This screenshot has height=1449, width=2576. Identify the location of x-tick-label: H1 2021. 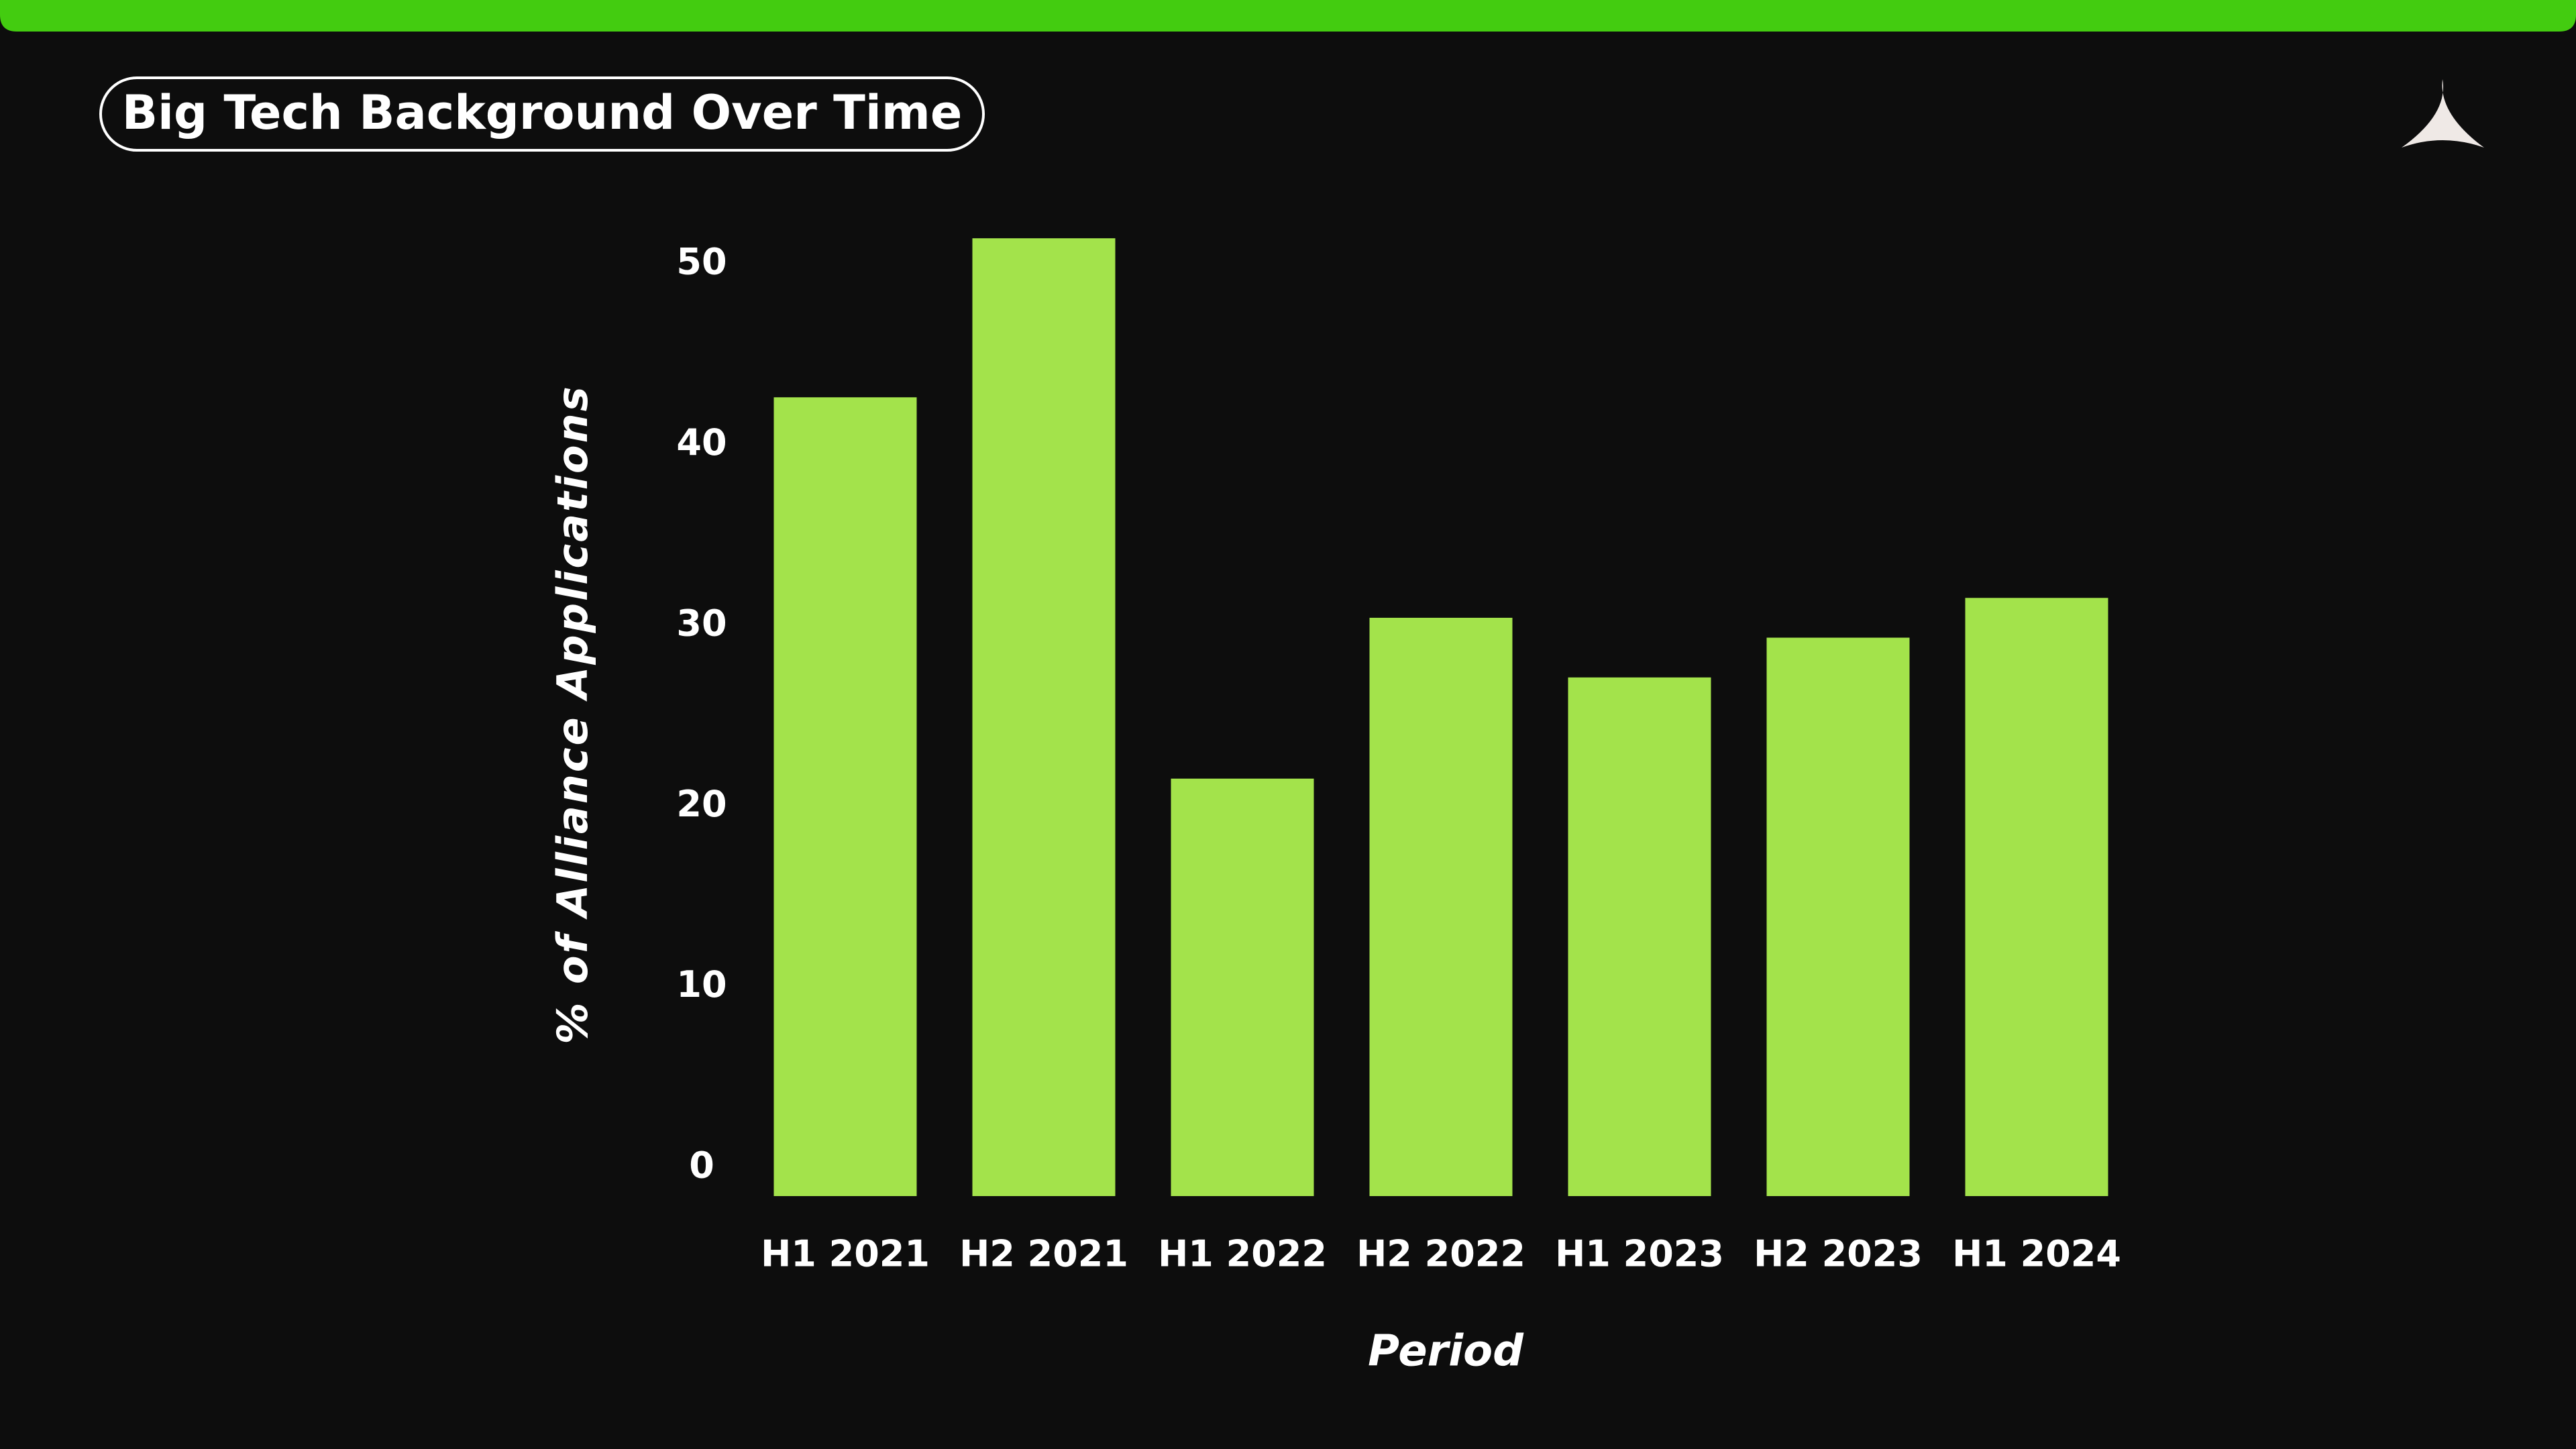
(845, 1254).